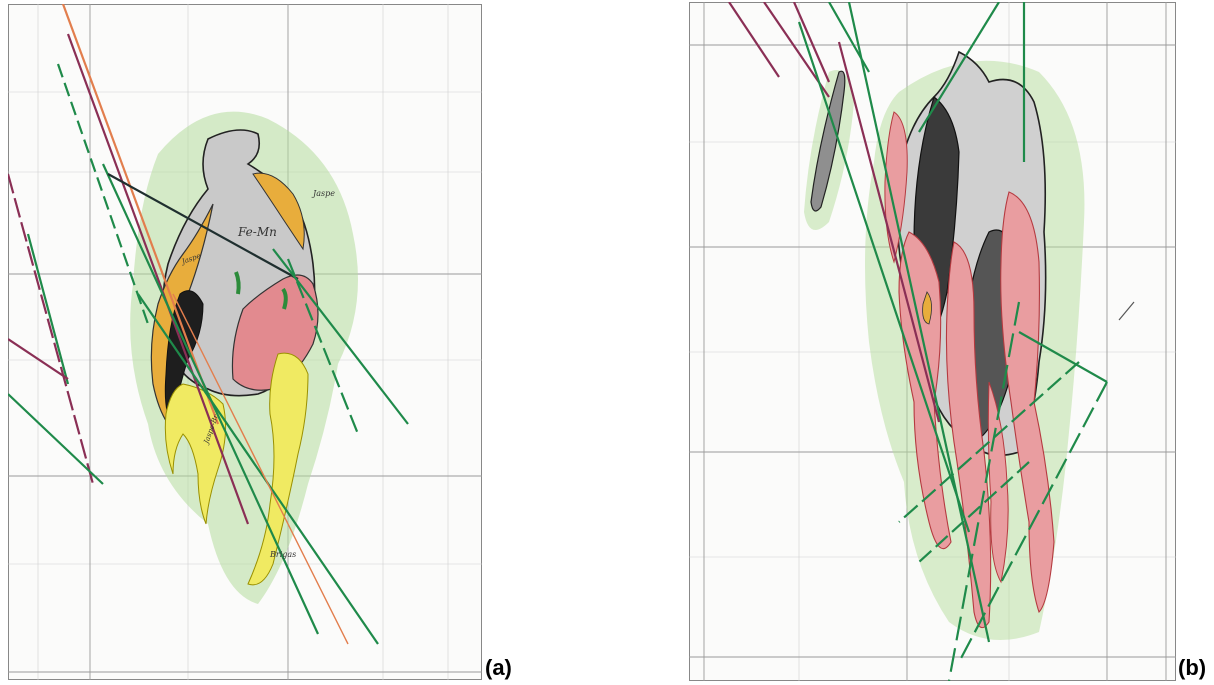  I want to click on orange-unit-right, so click(278, 211).